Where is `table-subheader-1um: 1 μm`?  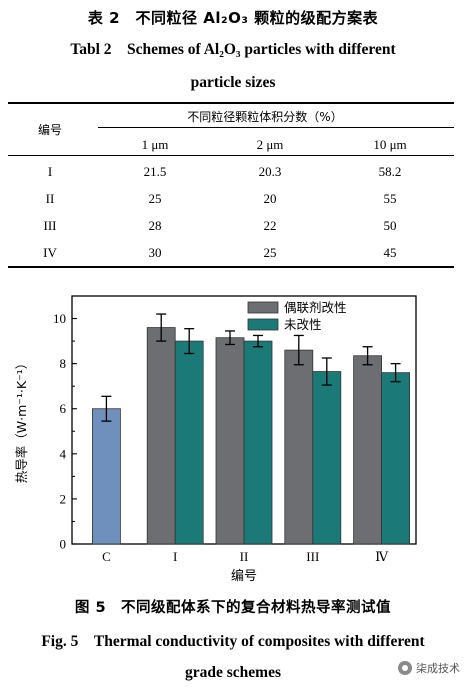
table-subheader-1um: 1 μm is located at coordinates (155, 144).